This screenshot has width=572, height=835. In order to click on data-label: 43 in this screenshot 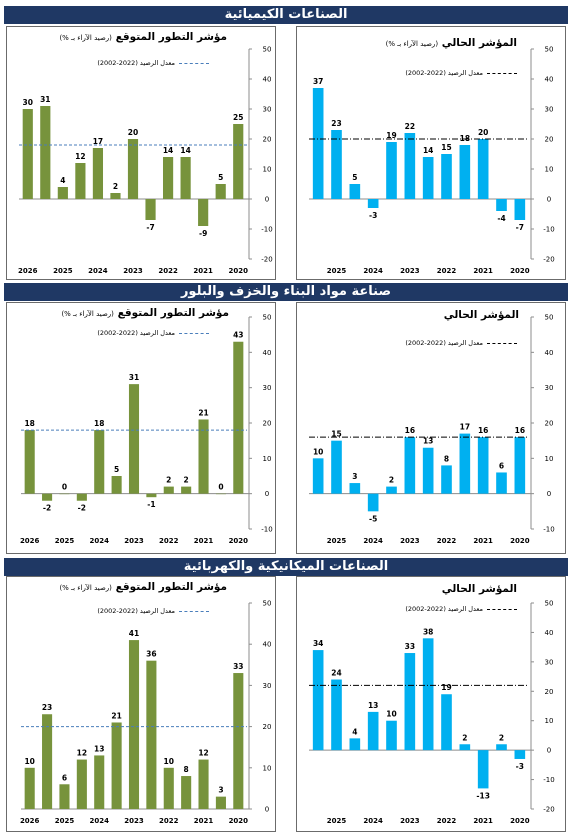, I will do `click(238, 335)`.